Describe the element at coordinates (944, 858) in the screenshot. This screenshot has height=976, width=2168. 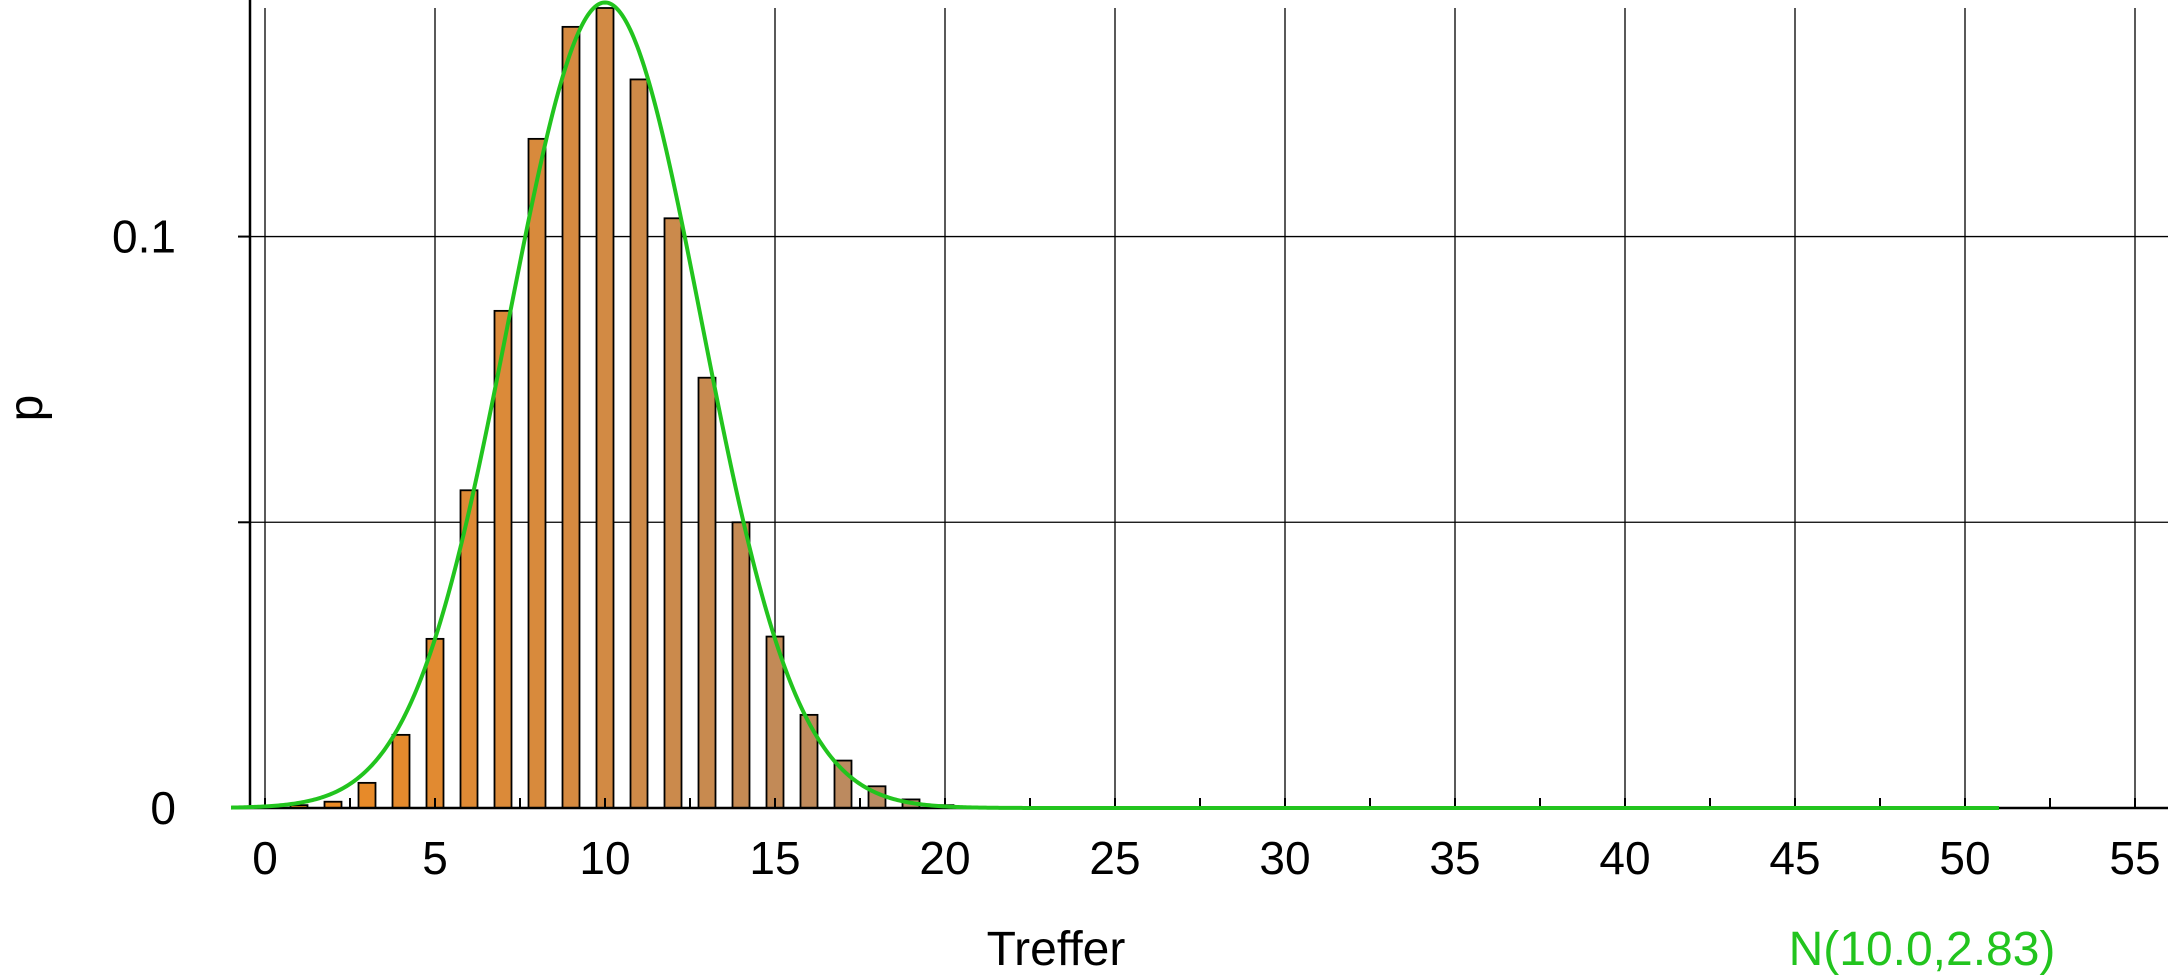
I see `x-tick-label-20: 20` at that location.